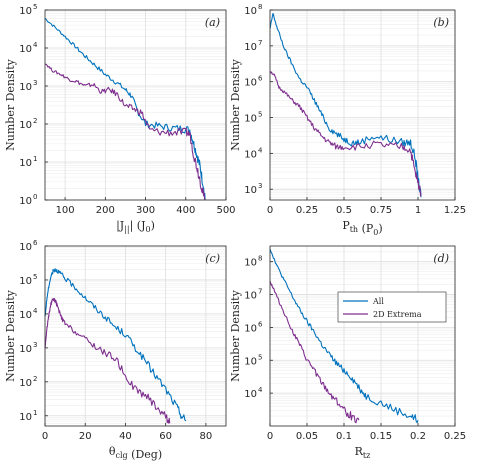 The height and width of the screenshot is (471, 498). Describe the element at coordinates (363, 452) in the screenshot. I see `x-axis-label: Rtz` at that location.